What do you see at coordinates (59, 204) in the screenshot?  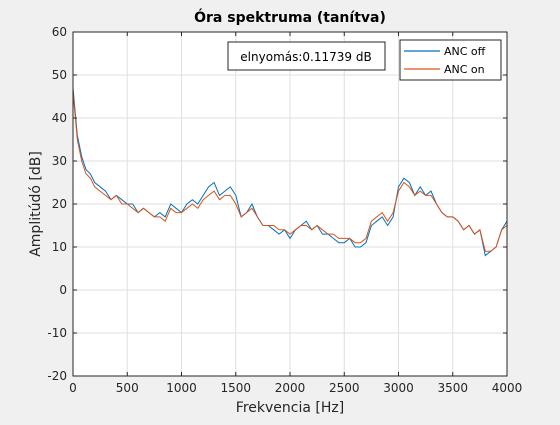 I see `y-tick-label: 20` at bounding box center [59, 204].